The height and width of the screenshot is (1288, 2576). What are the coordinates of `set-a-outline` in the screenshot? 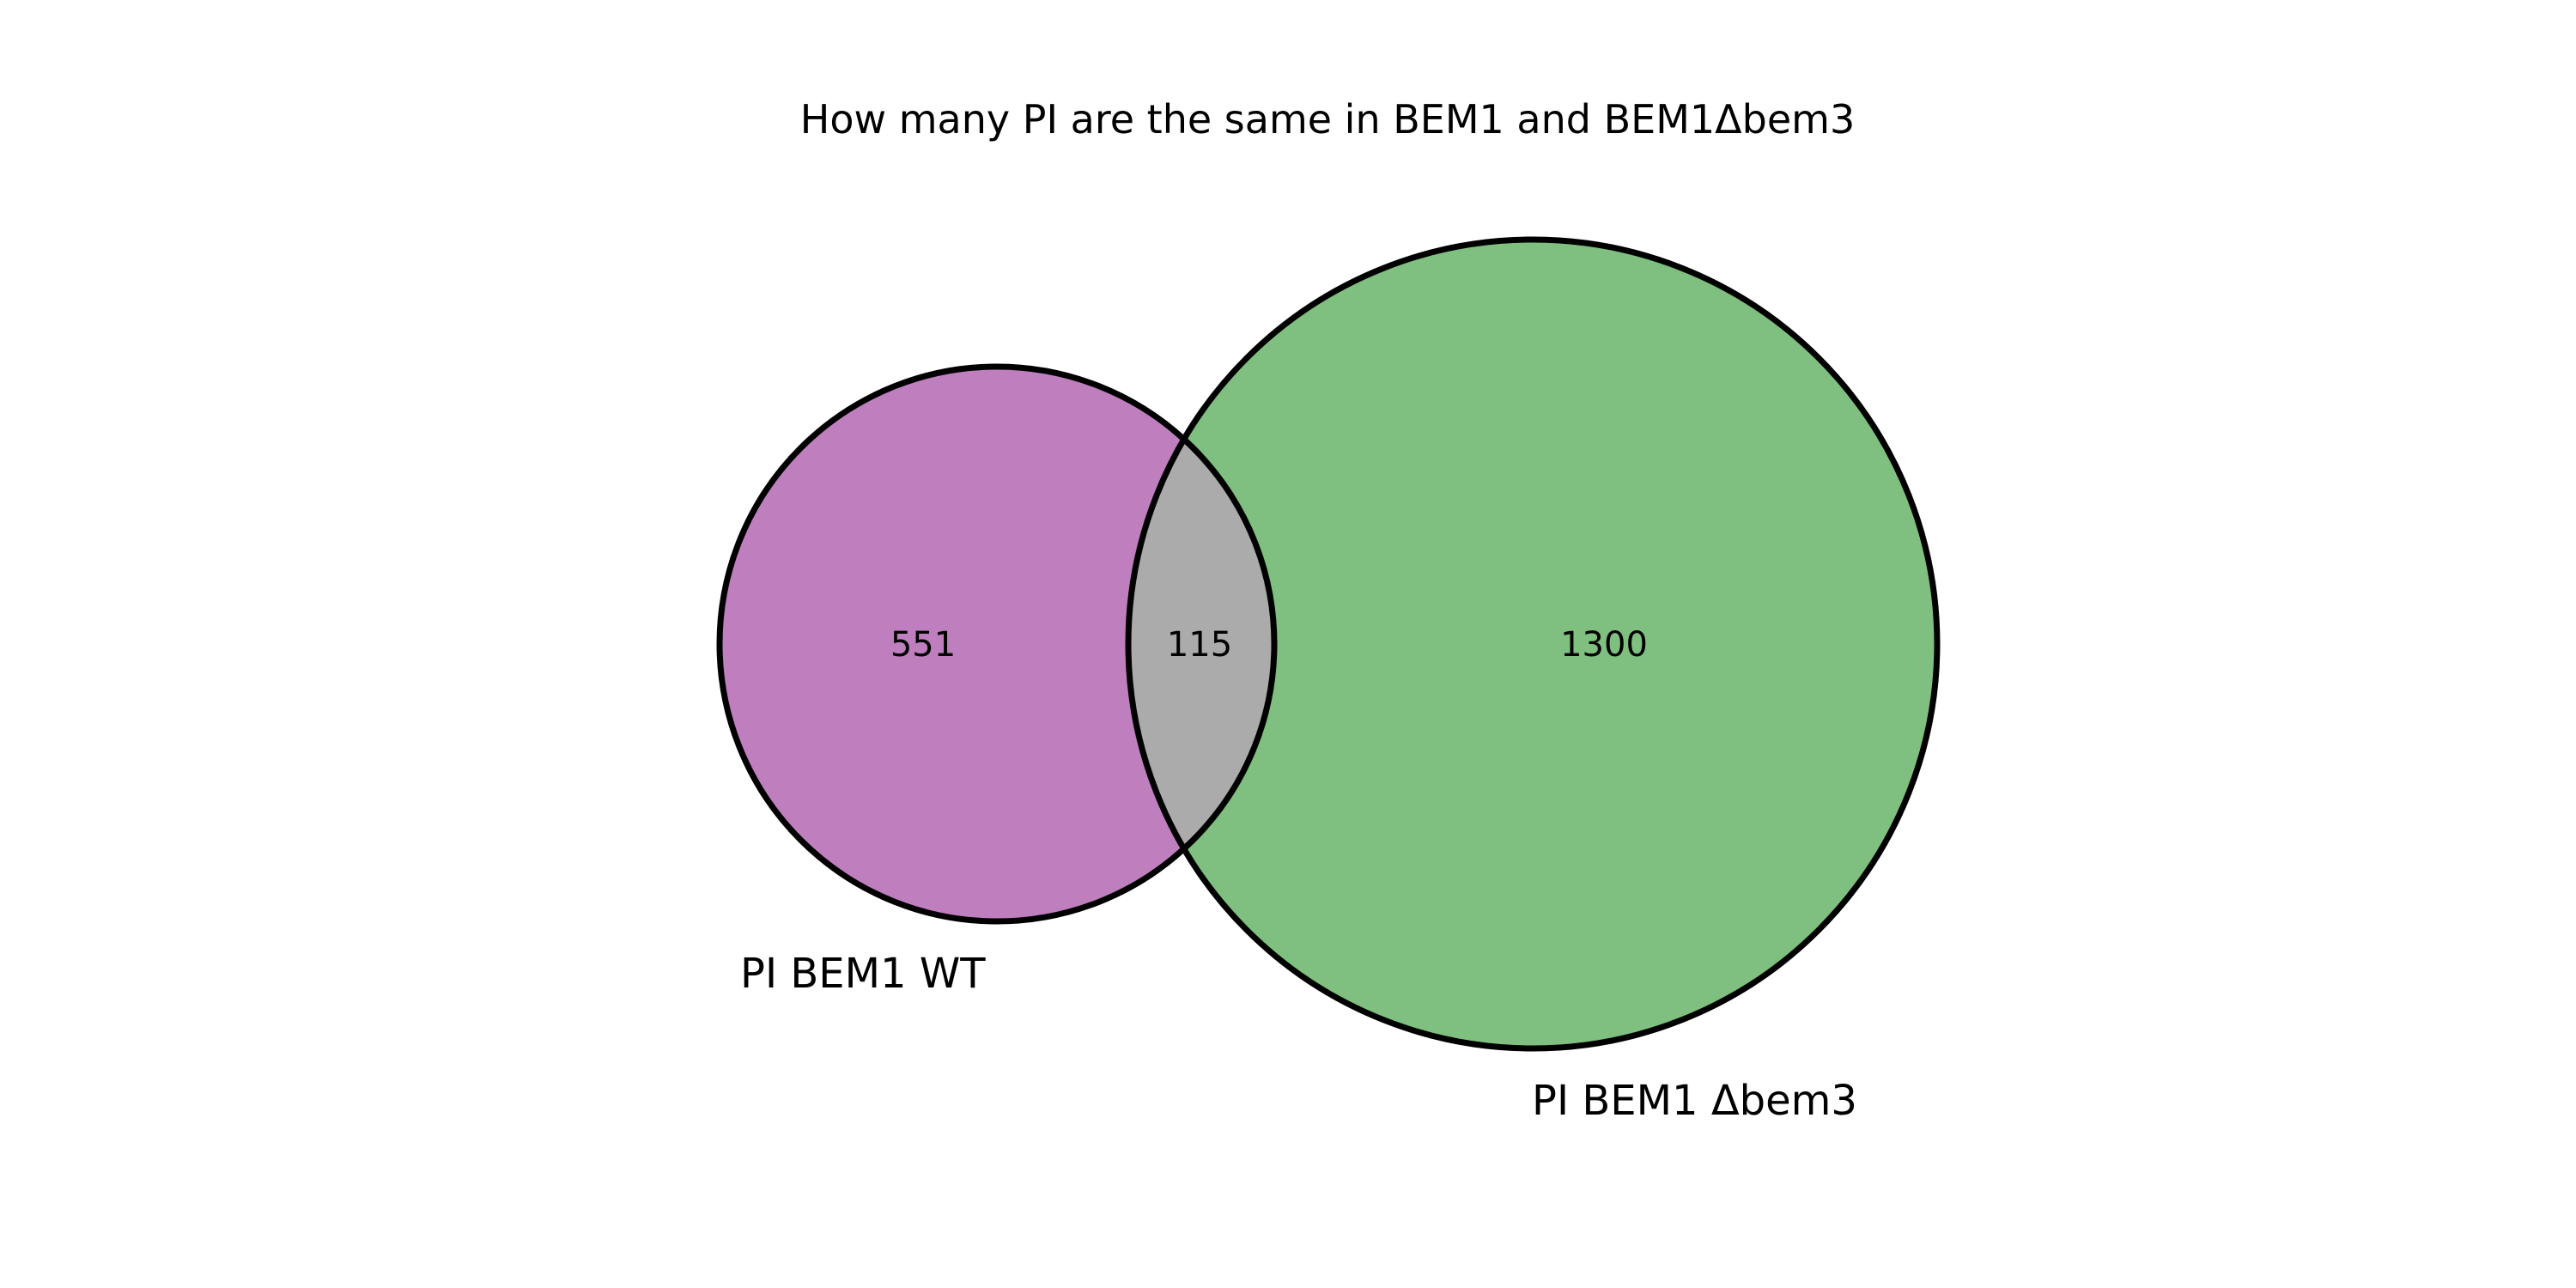 It's located at (997, 644).